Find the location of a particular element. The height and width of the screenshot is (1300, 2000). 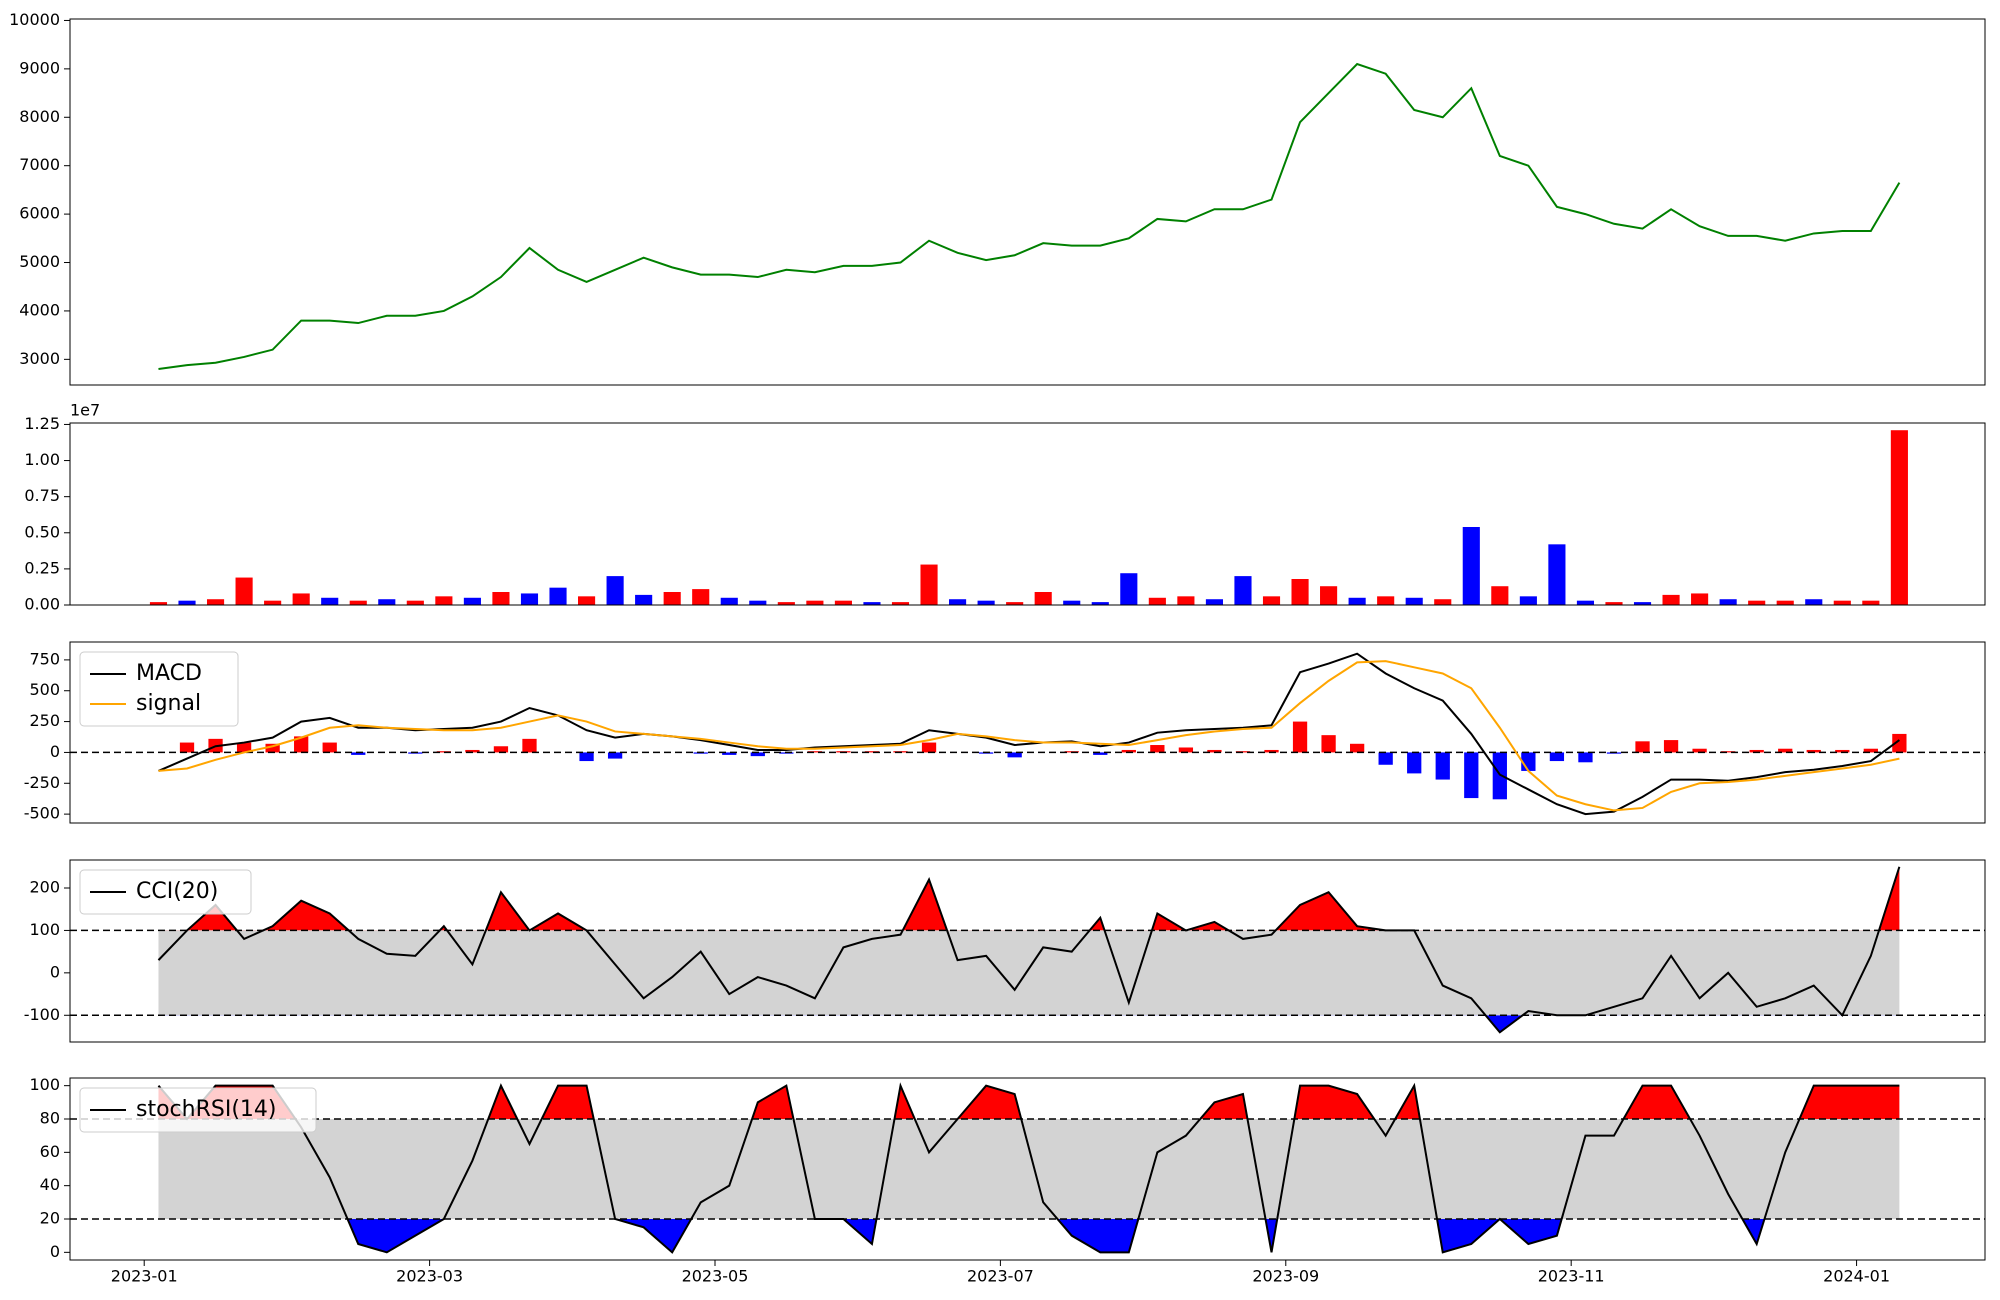

legend: stochRSI(14) is located at coordinates (198, 1110).